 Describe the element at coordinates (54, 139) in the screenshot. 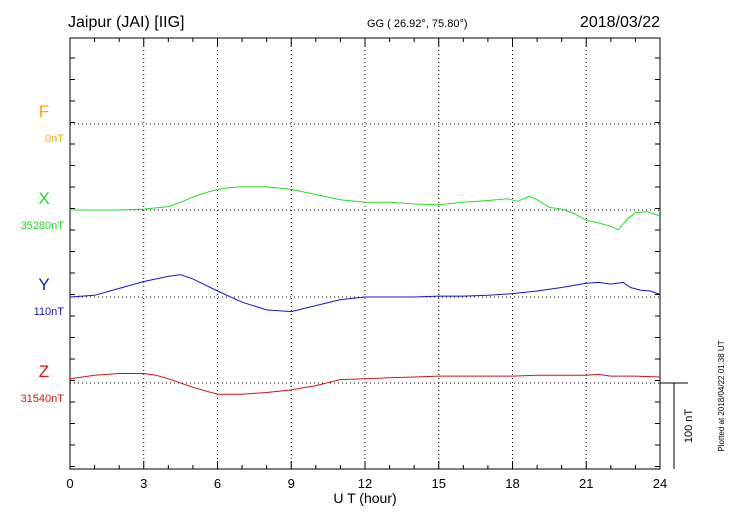

I see `series-baseline-f: 0nT` at that location.